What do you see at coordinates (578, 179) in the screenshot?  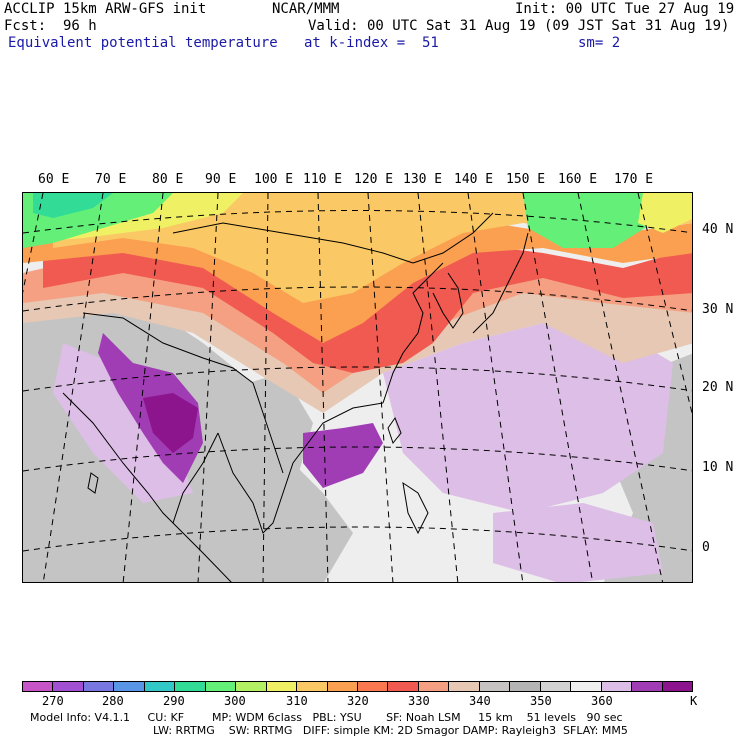 I see `lon-label: 160 E` at bounding box center [578, 179].